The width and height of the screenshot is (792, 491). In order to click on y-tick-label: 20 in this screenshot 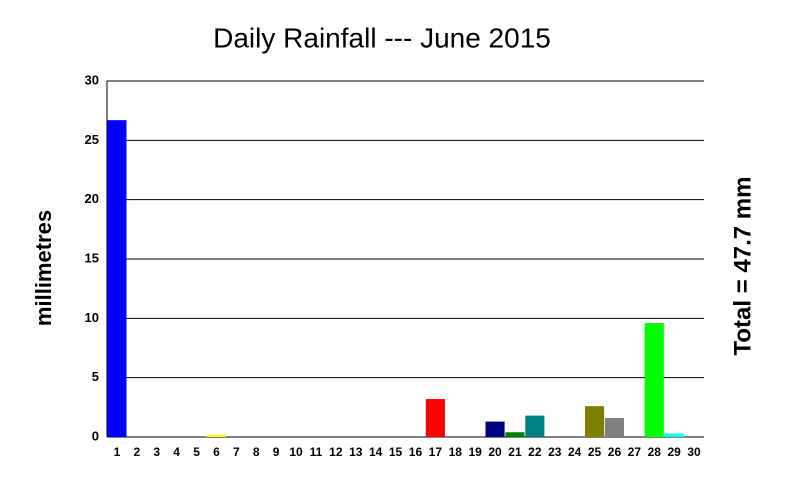, I will do `click(92, 198)`.